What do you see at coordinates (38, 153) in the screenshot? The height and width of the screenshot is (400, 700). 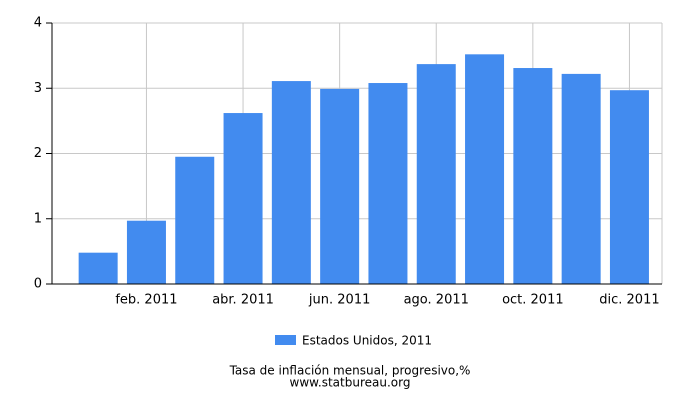 I see `y-tick-label: 2` at bounding box center [38, 153].